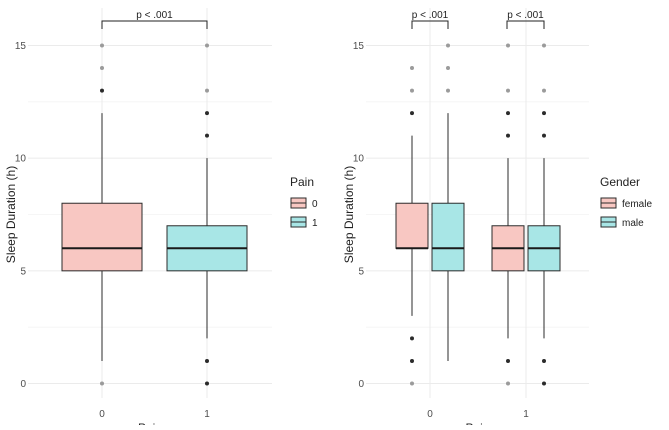  Describe the element at coordinates (315, 223) in the screenshot. I see `legend-label-1: 1` at that location.